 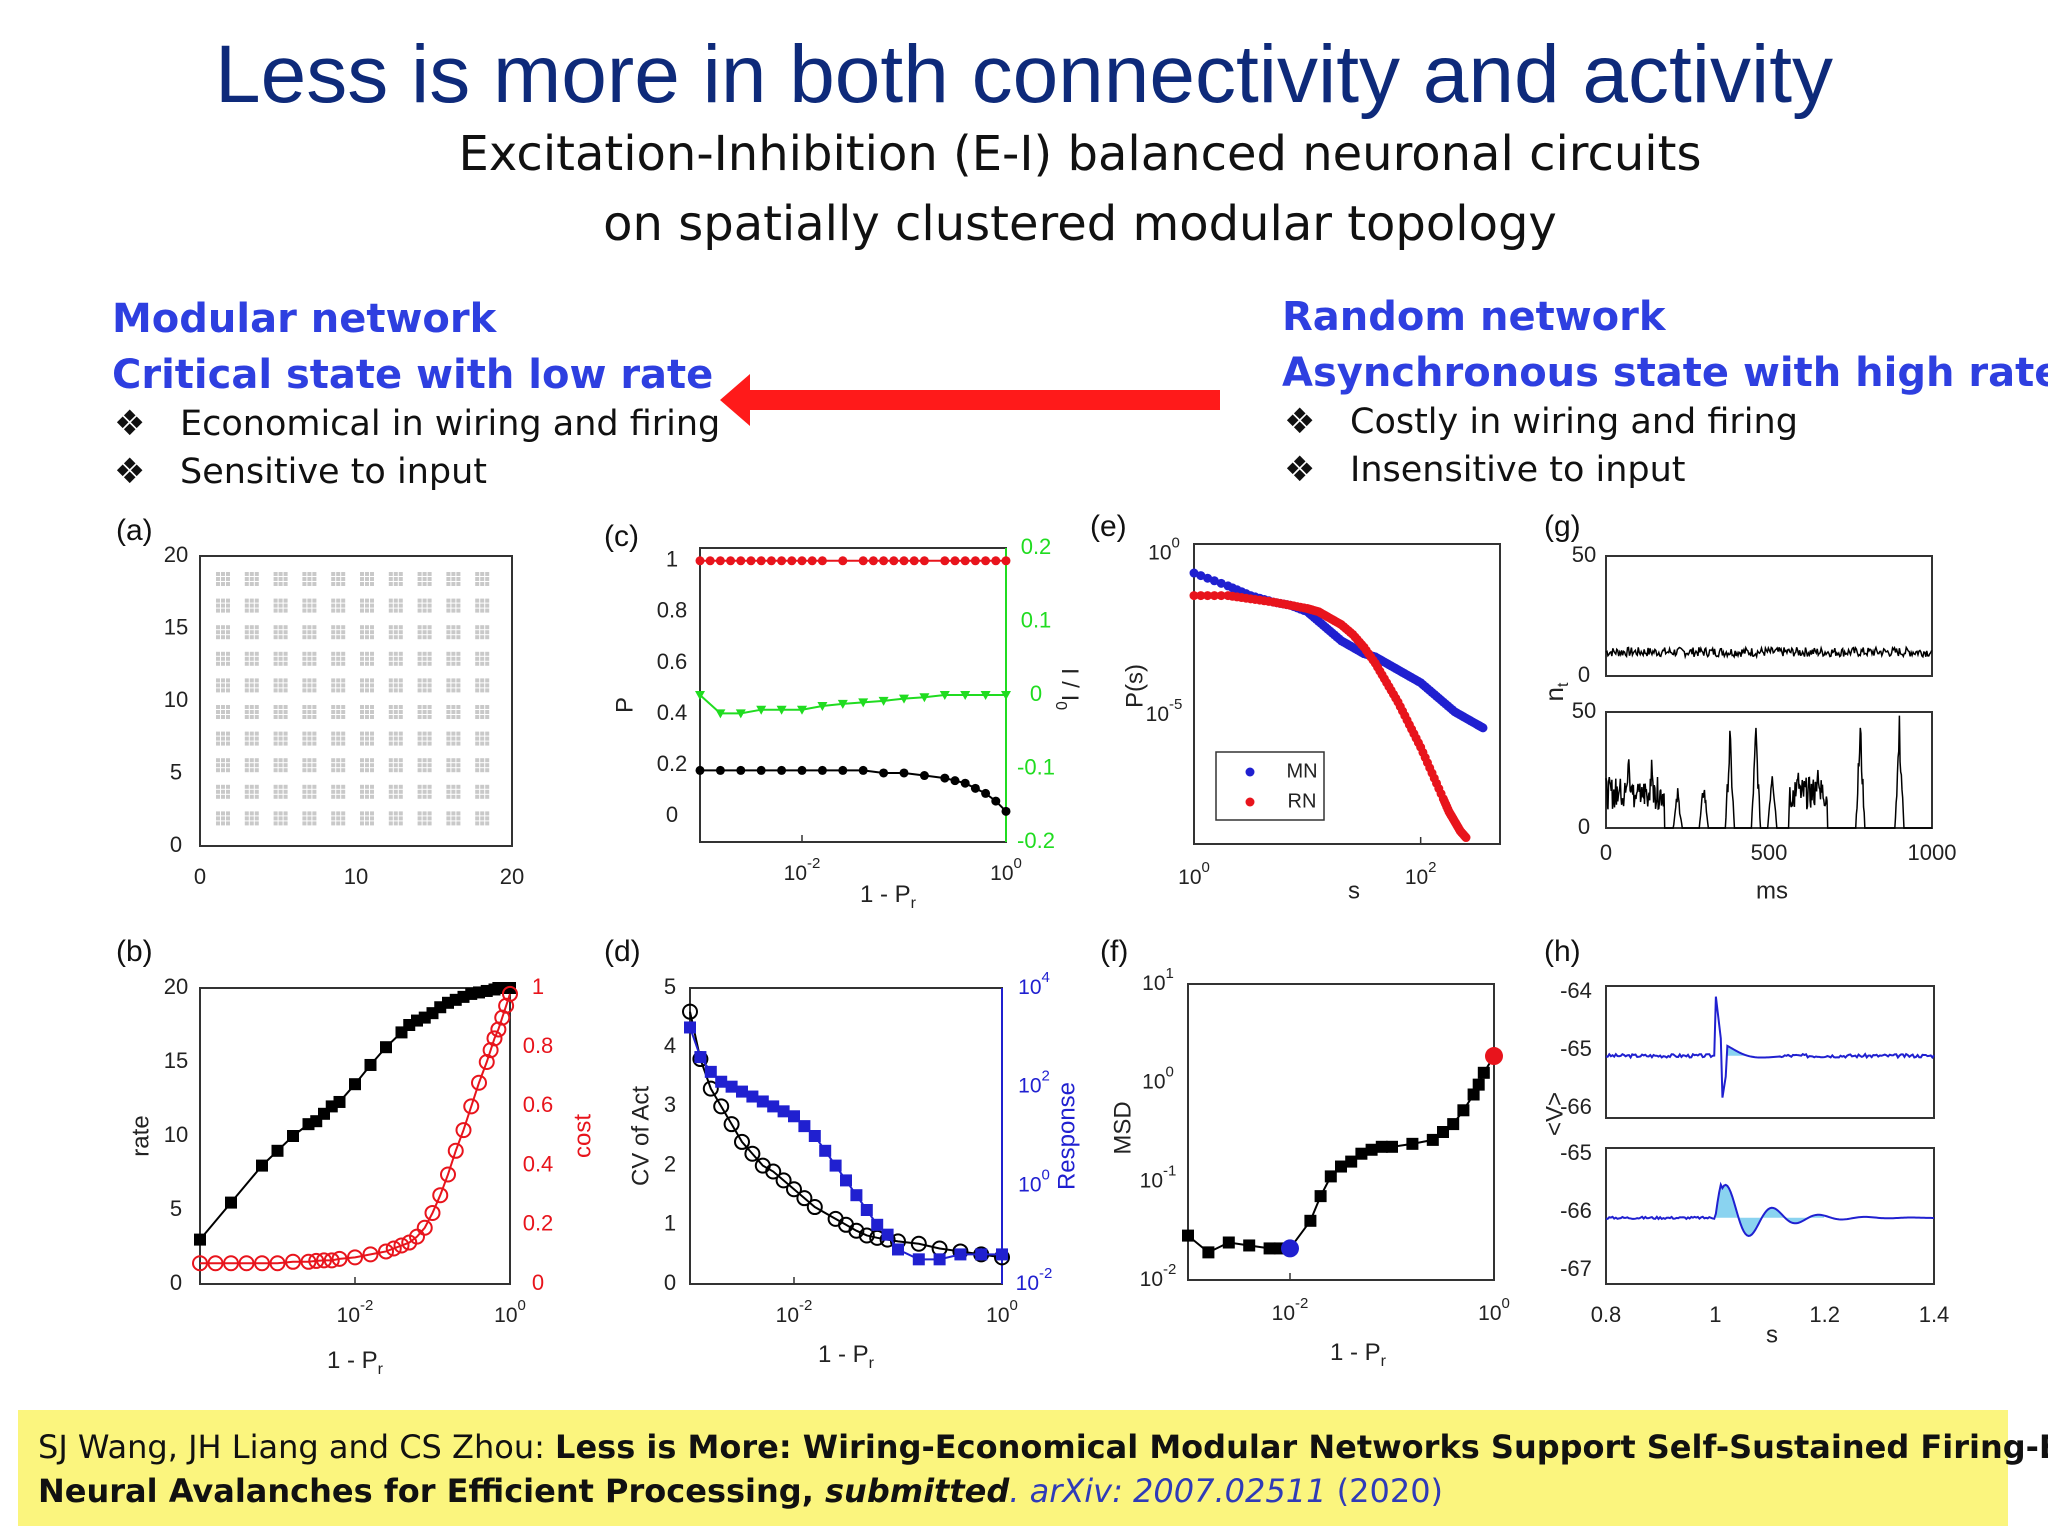 What do you see at coordinates (1114, 951) in the screenshot?
I see `panel-label: (f)` at bounding box center [1114, 951].